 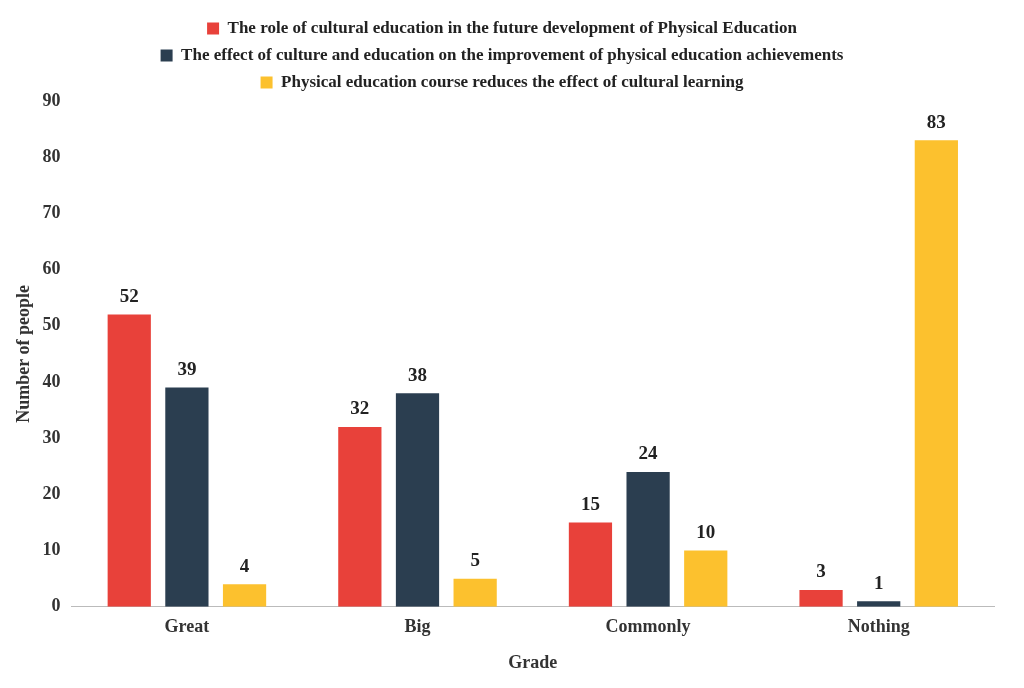 I want to click on y-tick-label: 50, so click(x=51, y=324).